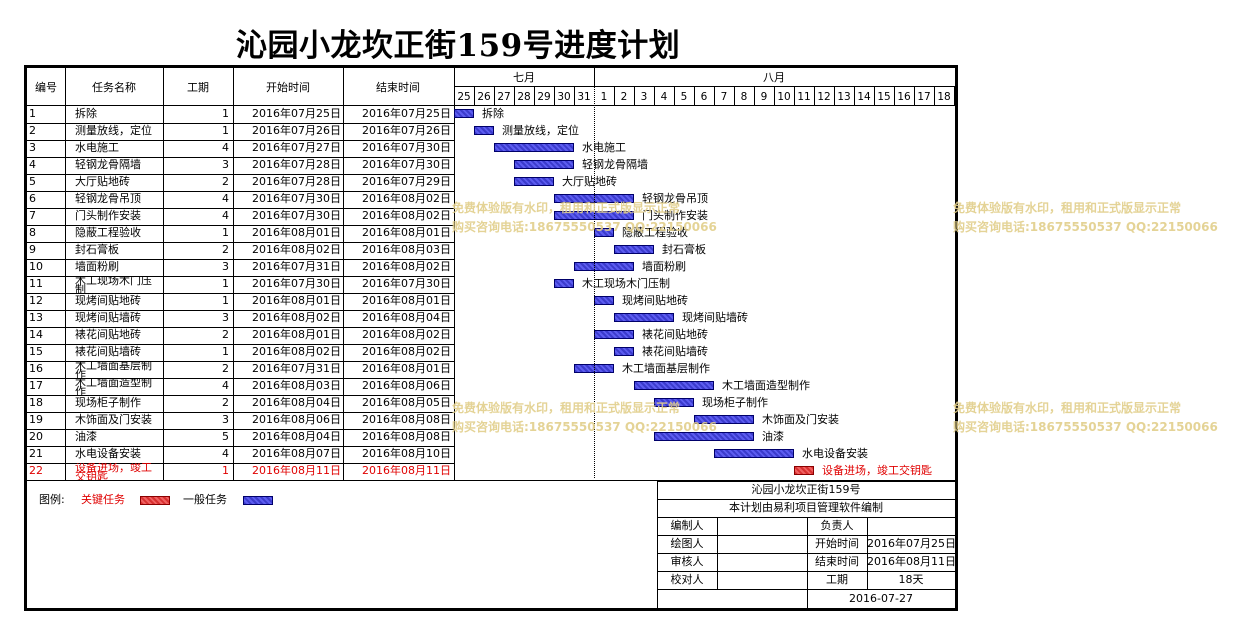 The image size is (1236, 633). I want to click on task-id-cell: 5, so click(32, 181).